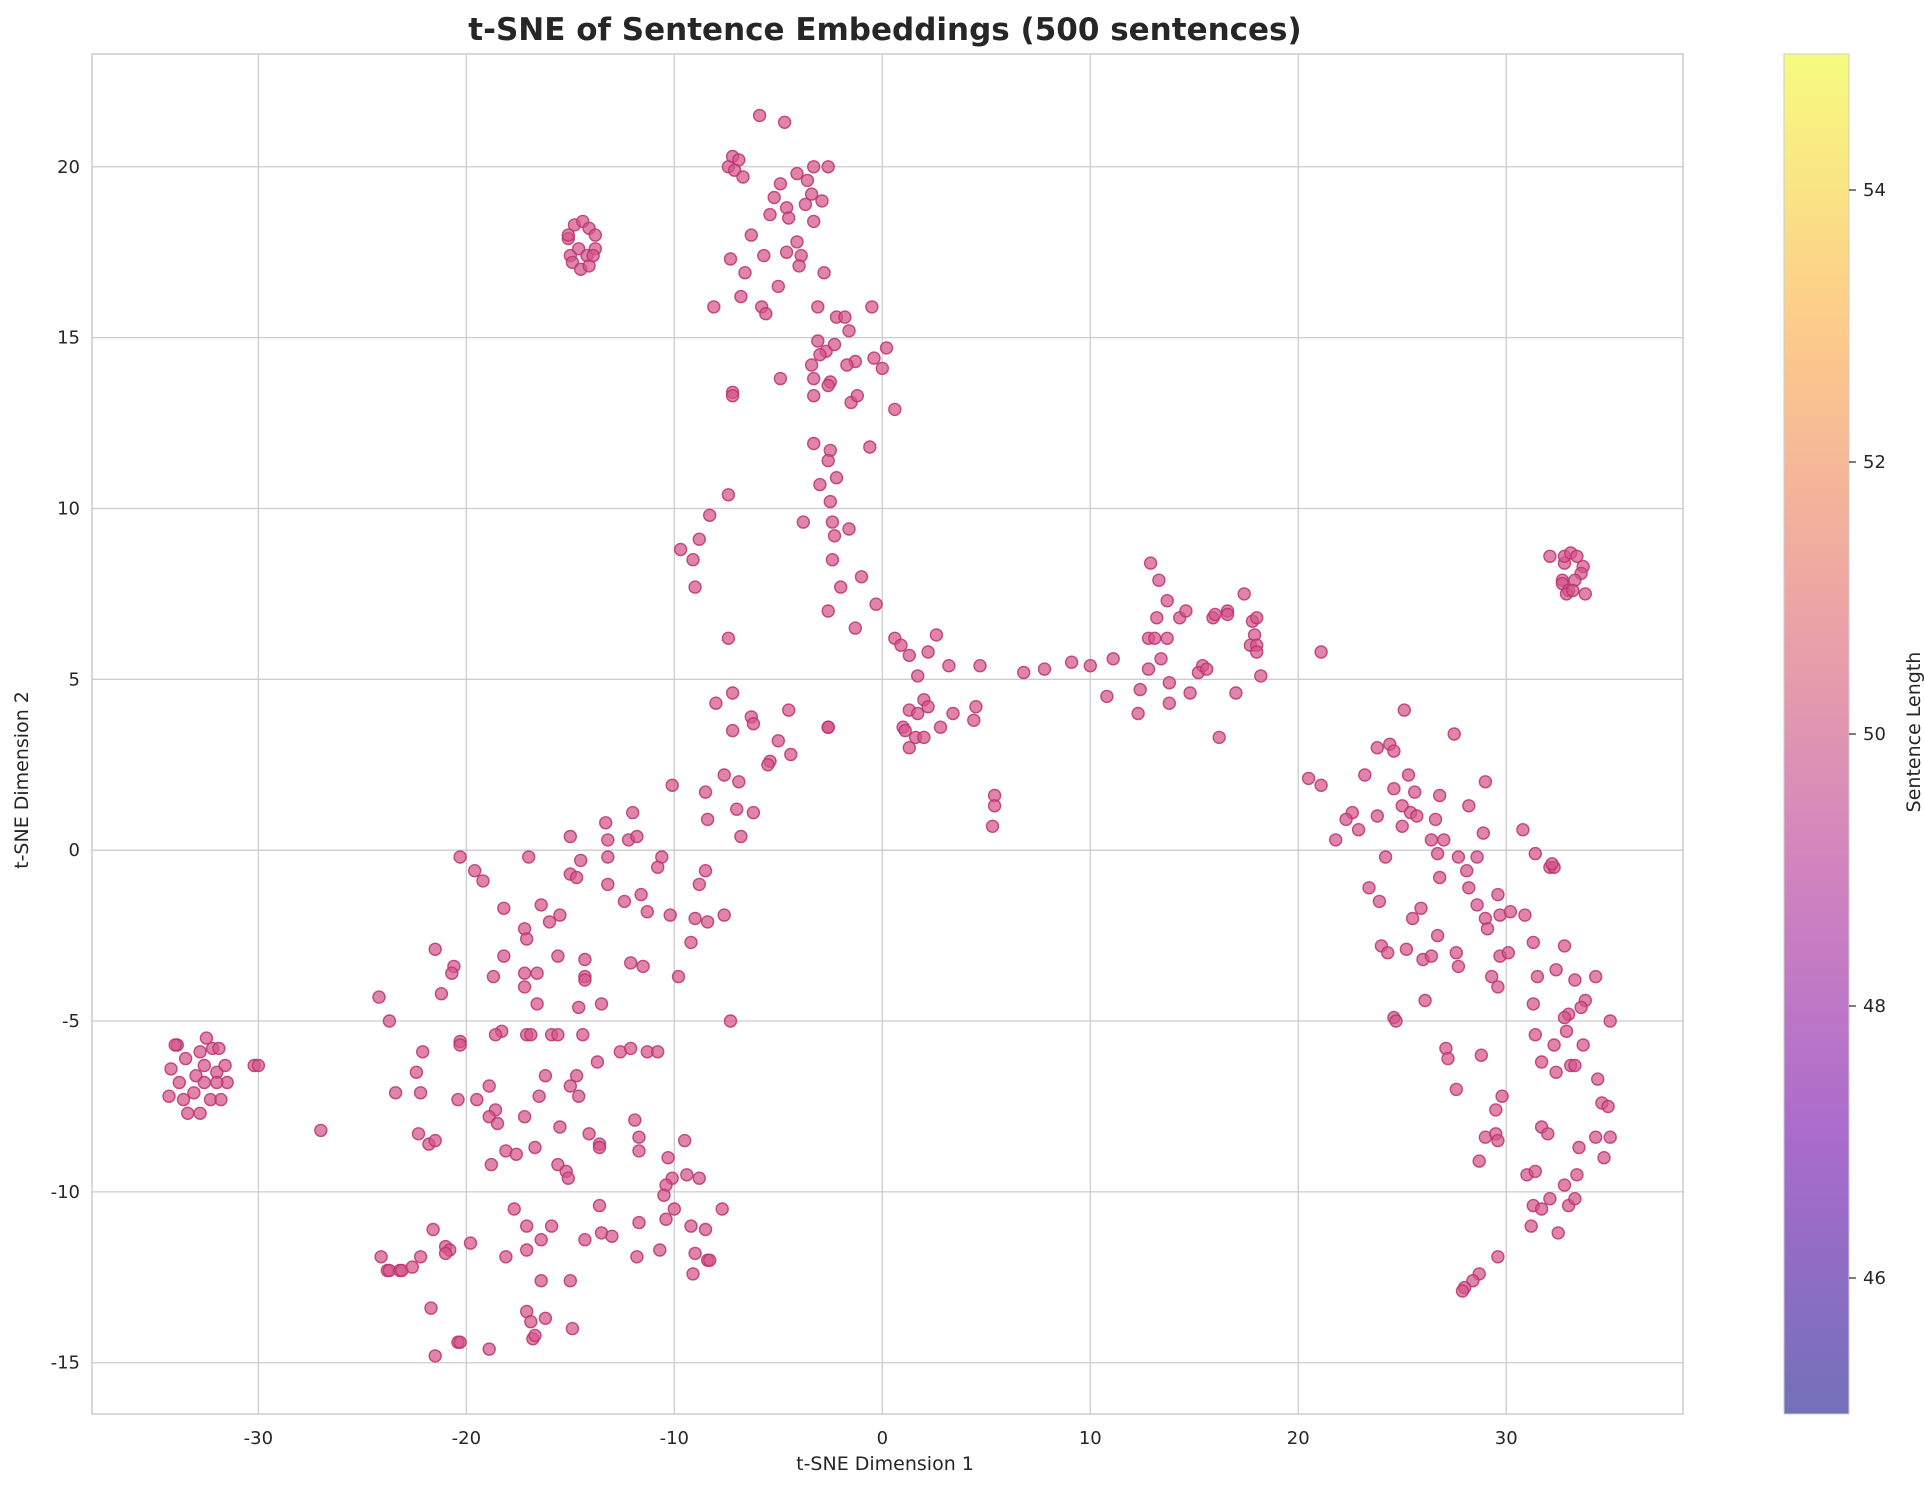 The image size is (1924, 1485). Describe the element at coordinates (74, 850) in the screenshot. I see `y-tick-label: 0` at that location.